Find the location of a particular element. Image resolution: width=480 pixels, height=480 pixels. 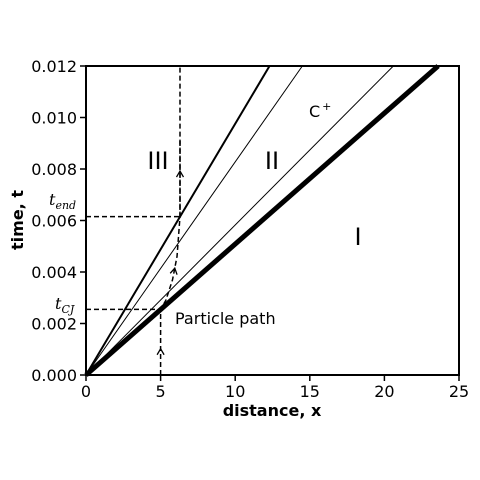

characteristic-base: C is located at coordinates (314, 111).